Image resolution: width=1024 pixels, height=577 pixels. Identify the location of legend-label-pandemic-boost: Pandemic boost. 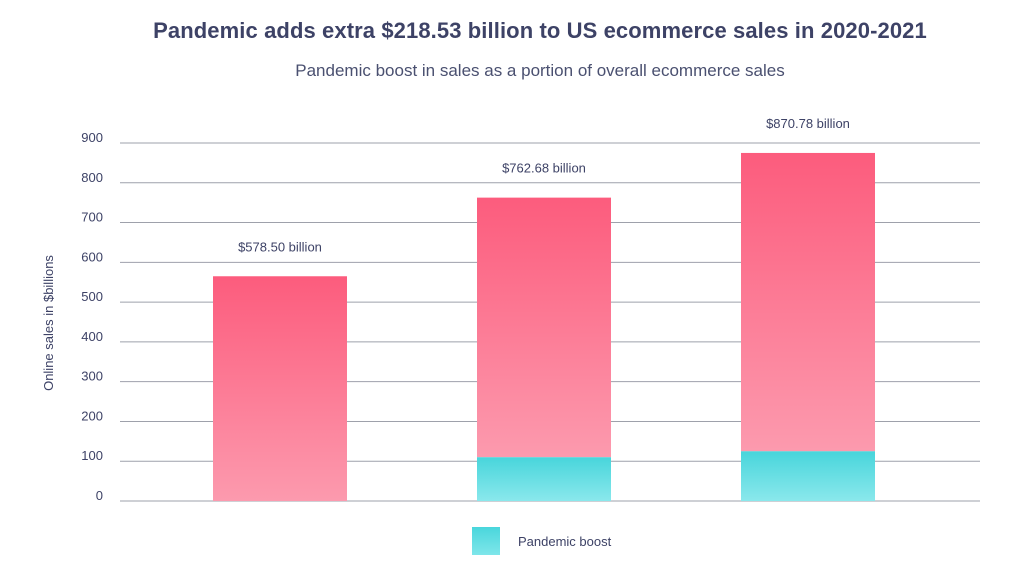
(565, 541).